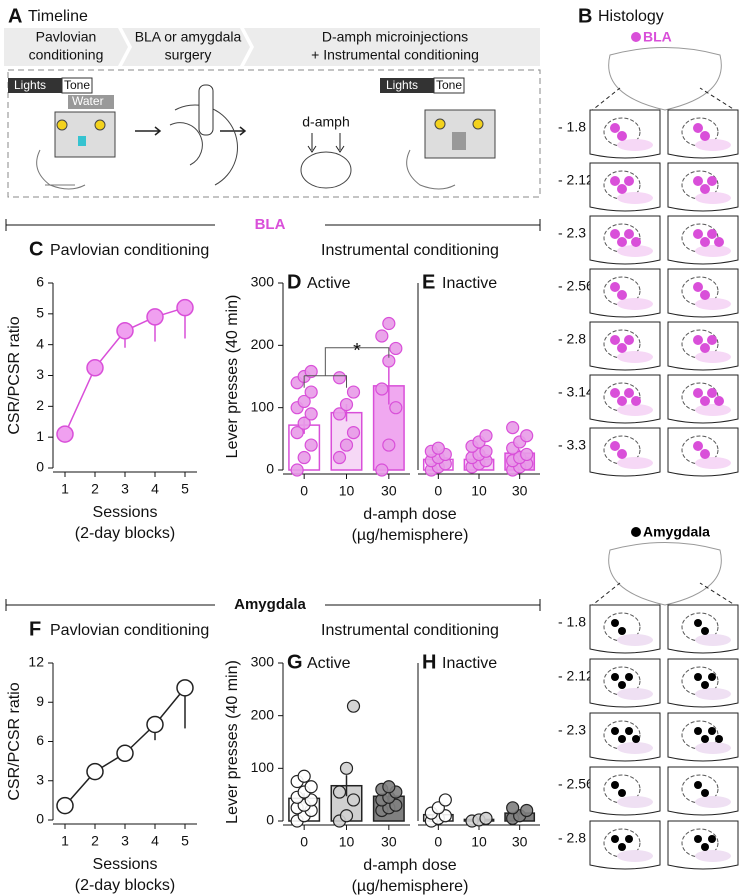 The width and height of the screenshot is (744, 896). I want to click on level-label: - 2.3, so click(572, 730).